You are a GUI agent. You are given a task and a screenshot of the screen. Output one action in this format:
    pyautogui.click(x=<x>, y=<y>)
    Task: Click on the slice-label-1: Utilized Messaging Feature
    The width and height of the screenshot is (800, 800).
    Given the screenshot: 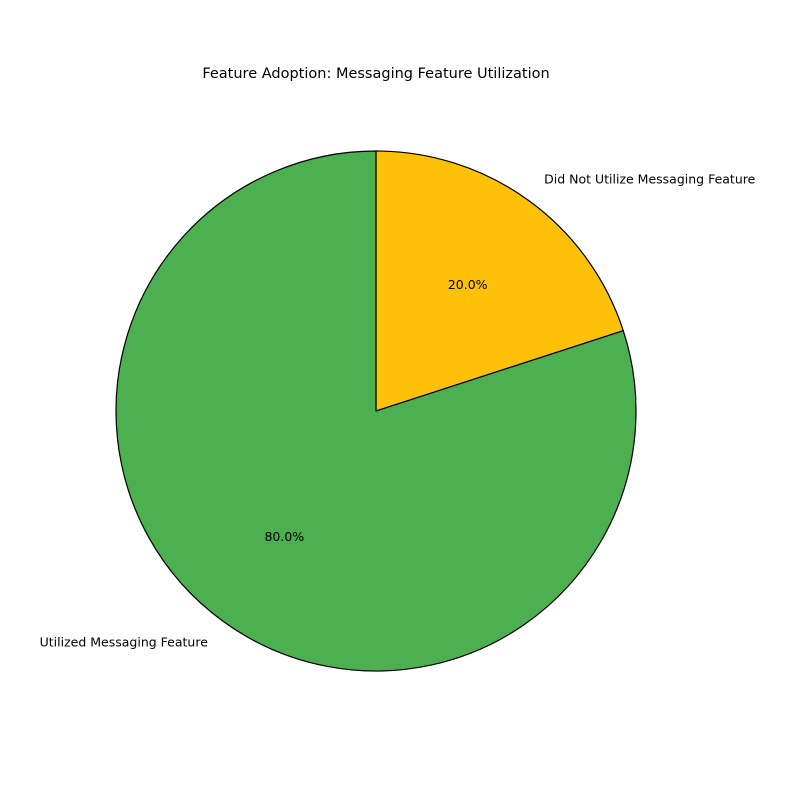 What is the action you would take?
    pyautogui.click(x=124, y=641)
    